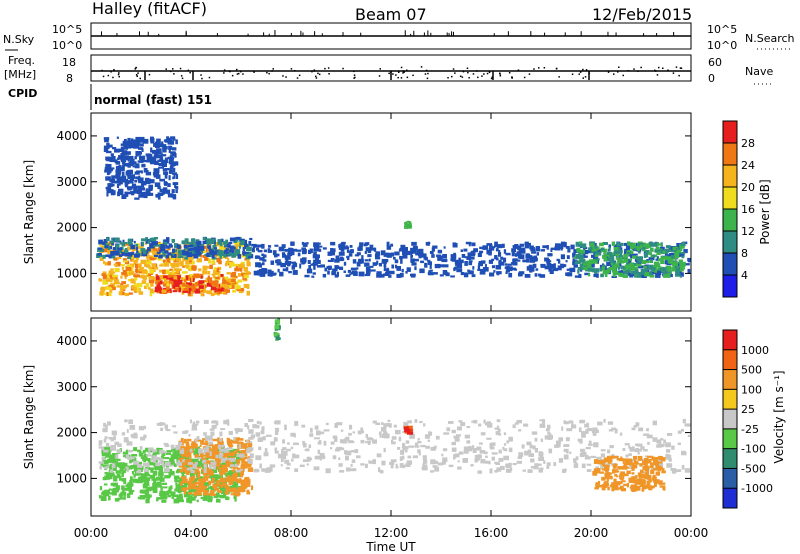  What do you see at coordinates (67, 45) in the screenshot?
I see `nsky-lo-label: 10^0` at bounding box center [67, 45].